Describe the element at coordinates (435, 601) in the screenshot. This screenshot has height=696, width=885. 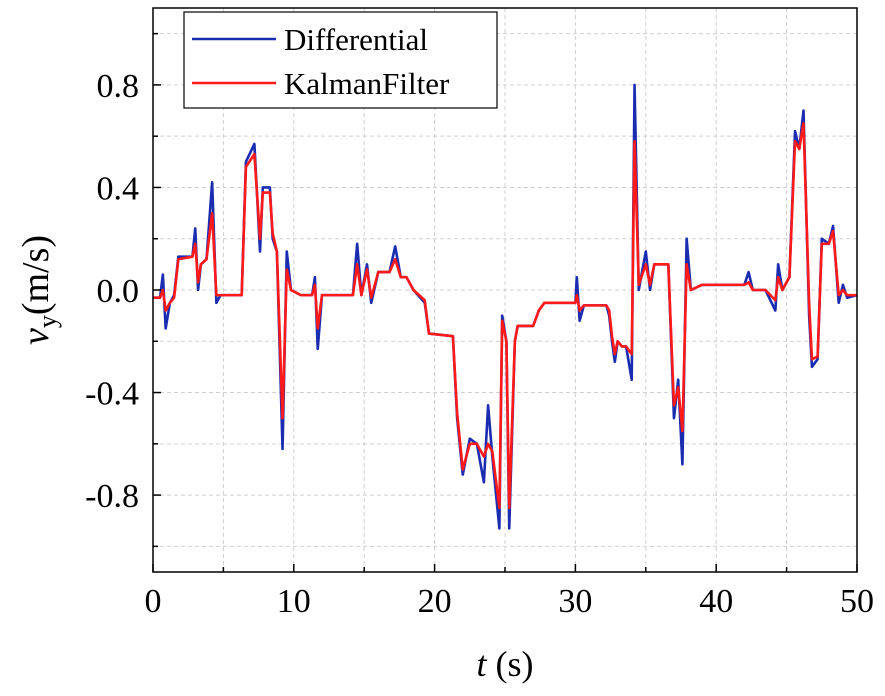
I see `x-tick-label: 20` at that location.